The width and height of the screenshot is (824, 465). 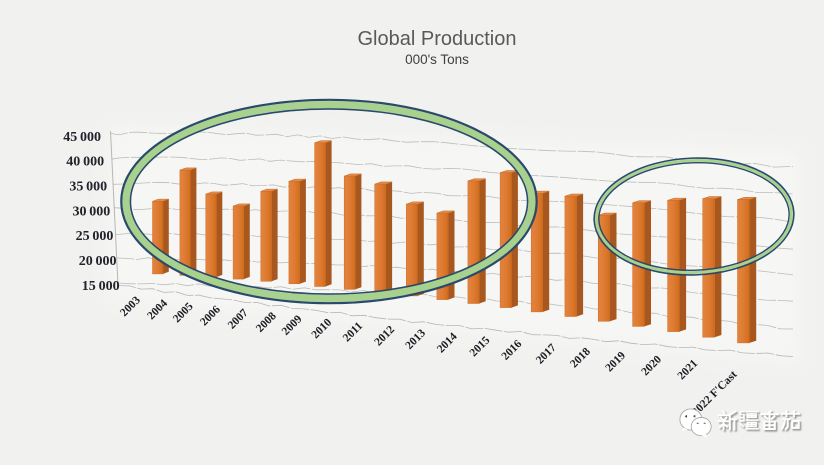 I want to click on svg-text: Global Production, so click(x=437, y=39).